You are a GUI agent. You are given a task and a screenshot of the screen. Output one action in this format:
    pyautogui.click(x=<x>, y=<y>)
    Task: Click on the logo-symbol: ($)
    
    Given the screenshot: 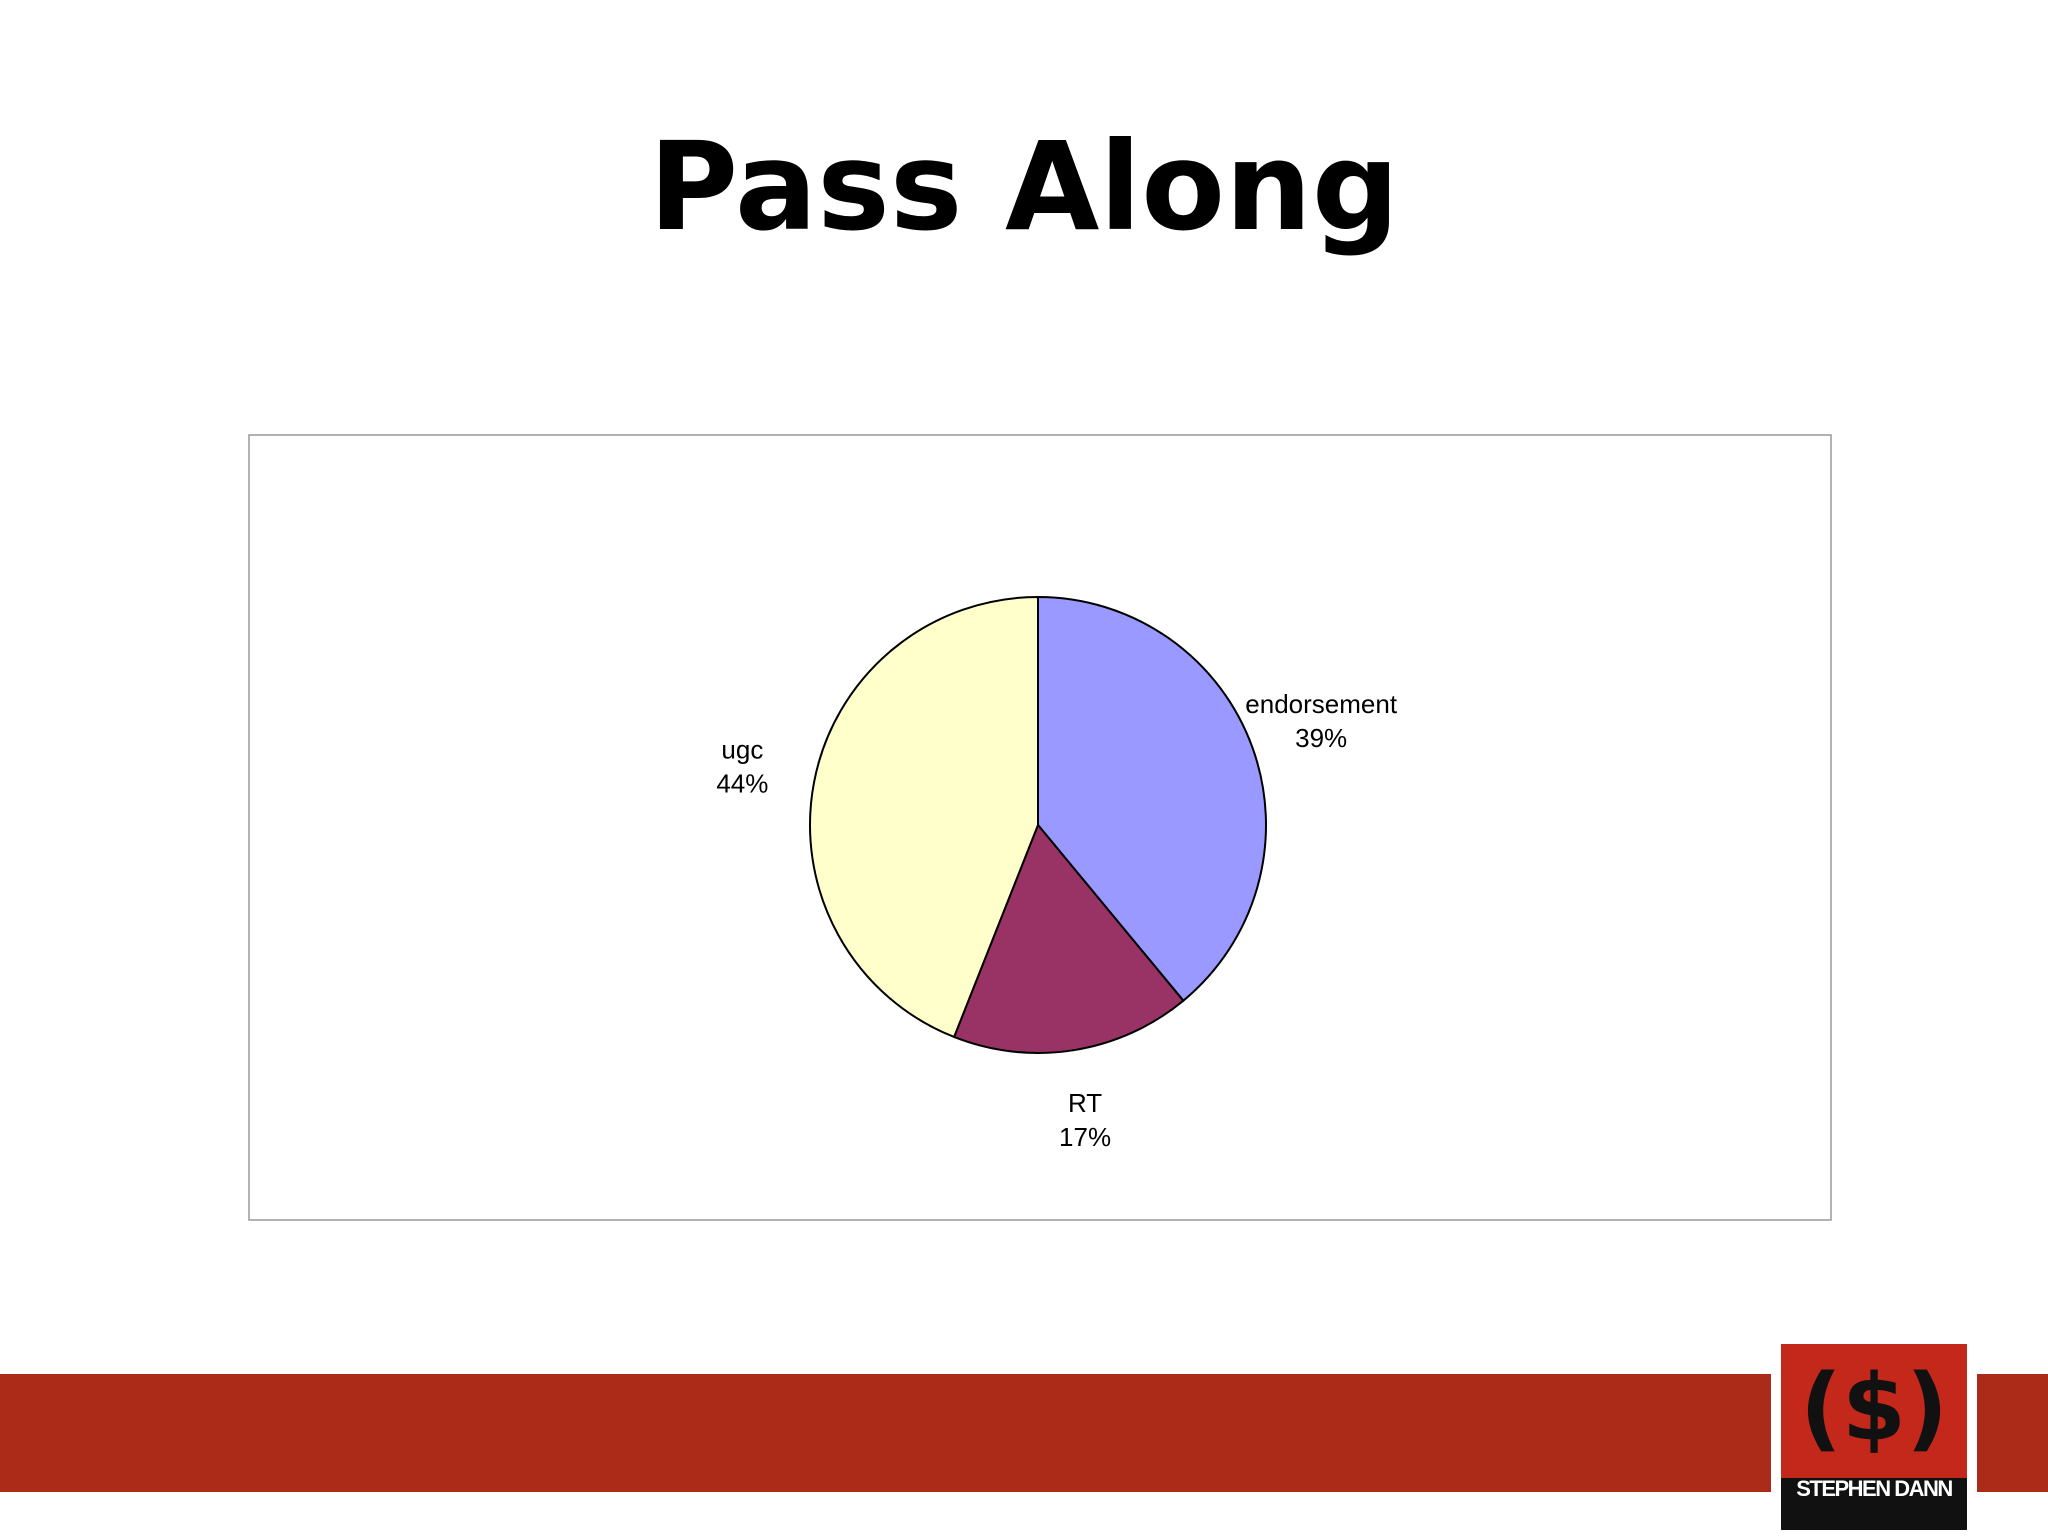 What is the action you would take?
    pyautogui.click(x=1874, y=1407)
    